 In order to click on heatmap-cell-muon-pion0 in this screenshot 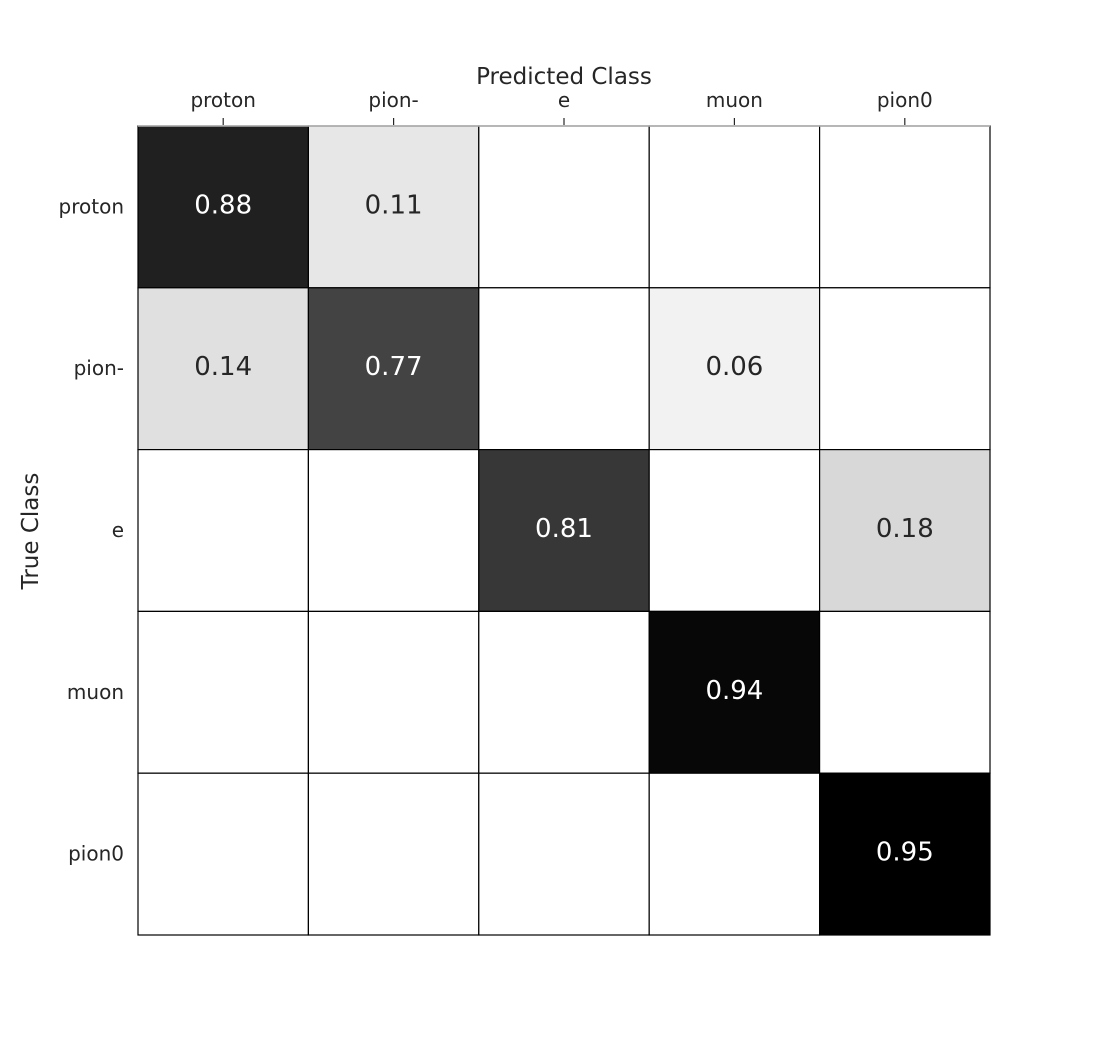, I will do `click(904, 692)`.